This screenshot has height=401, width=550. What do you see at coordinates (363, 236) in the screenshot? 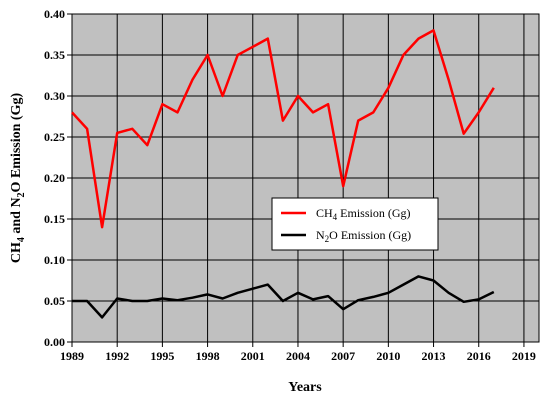
I see `legend-label-n2o: N2O Emission (Gg)` at bounding box center [363, 236].